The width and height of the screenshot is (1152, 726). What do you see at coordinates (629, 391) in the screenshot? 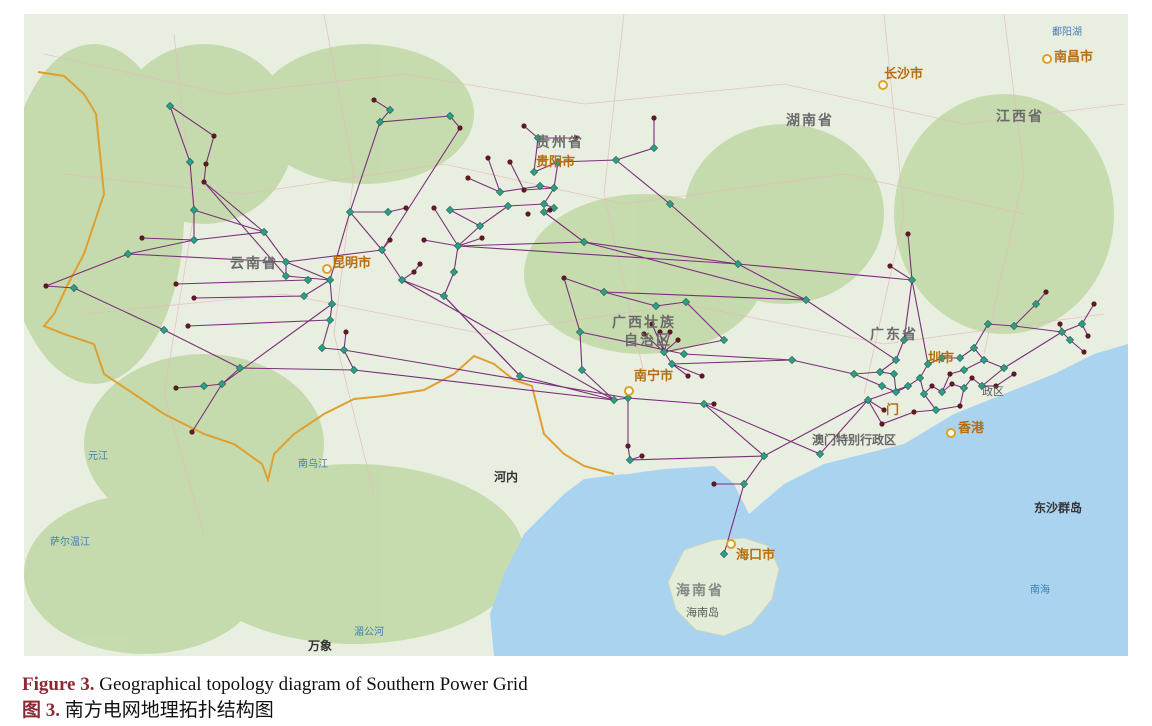
I see `nanning-dot` at bounding box center [629, 391].